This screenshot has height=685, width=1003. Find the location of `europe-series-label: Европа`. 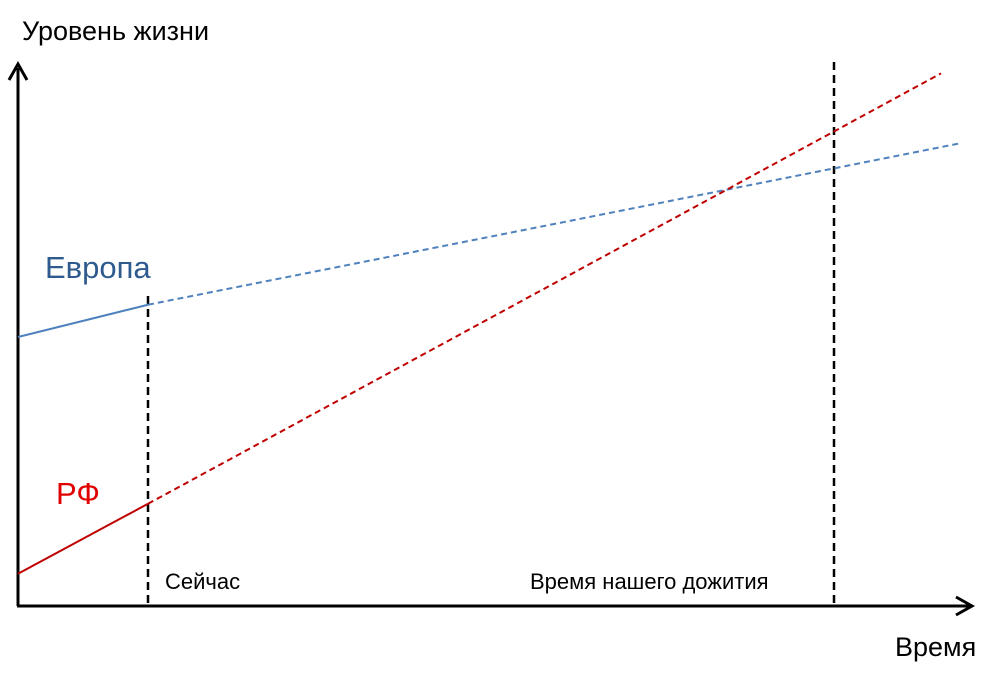

europe-series-label: Европа is located at coordinates (98, 267).